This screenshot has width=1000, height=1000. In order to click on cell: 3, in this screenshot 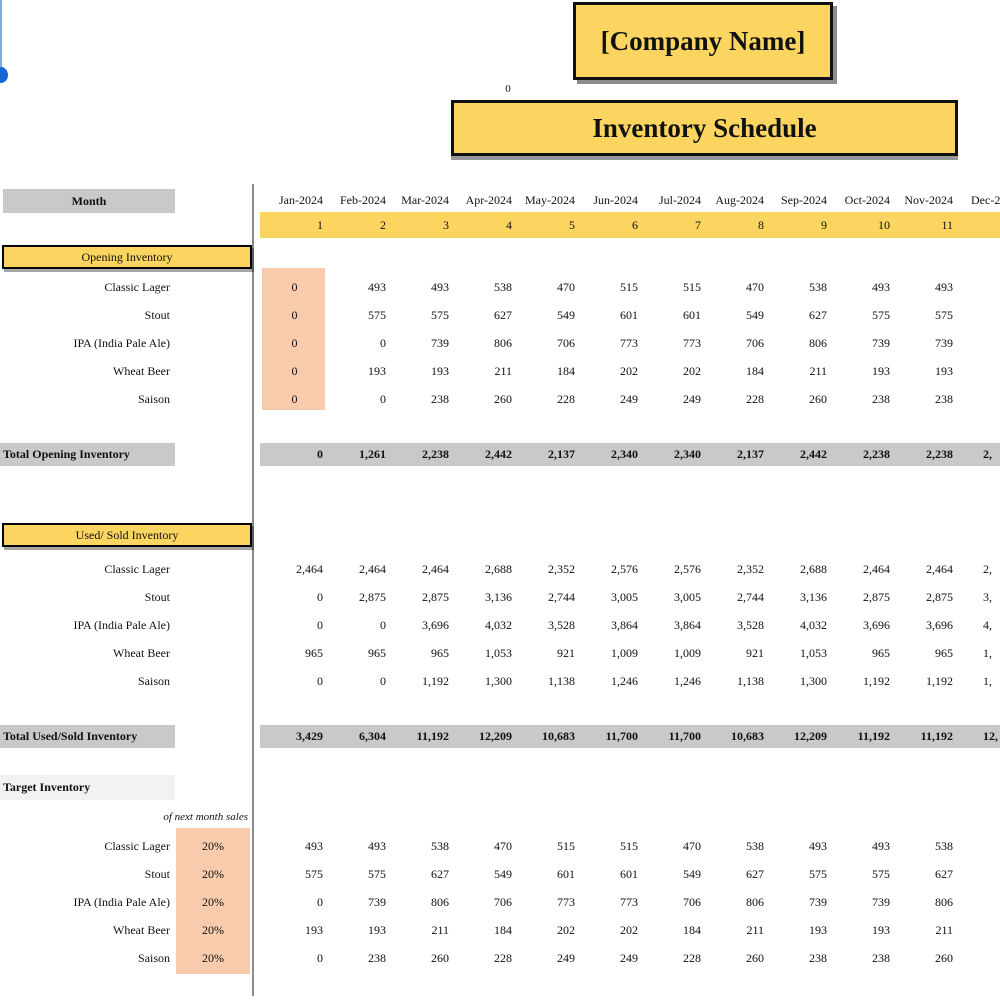, I will do `click(987, 597)`.